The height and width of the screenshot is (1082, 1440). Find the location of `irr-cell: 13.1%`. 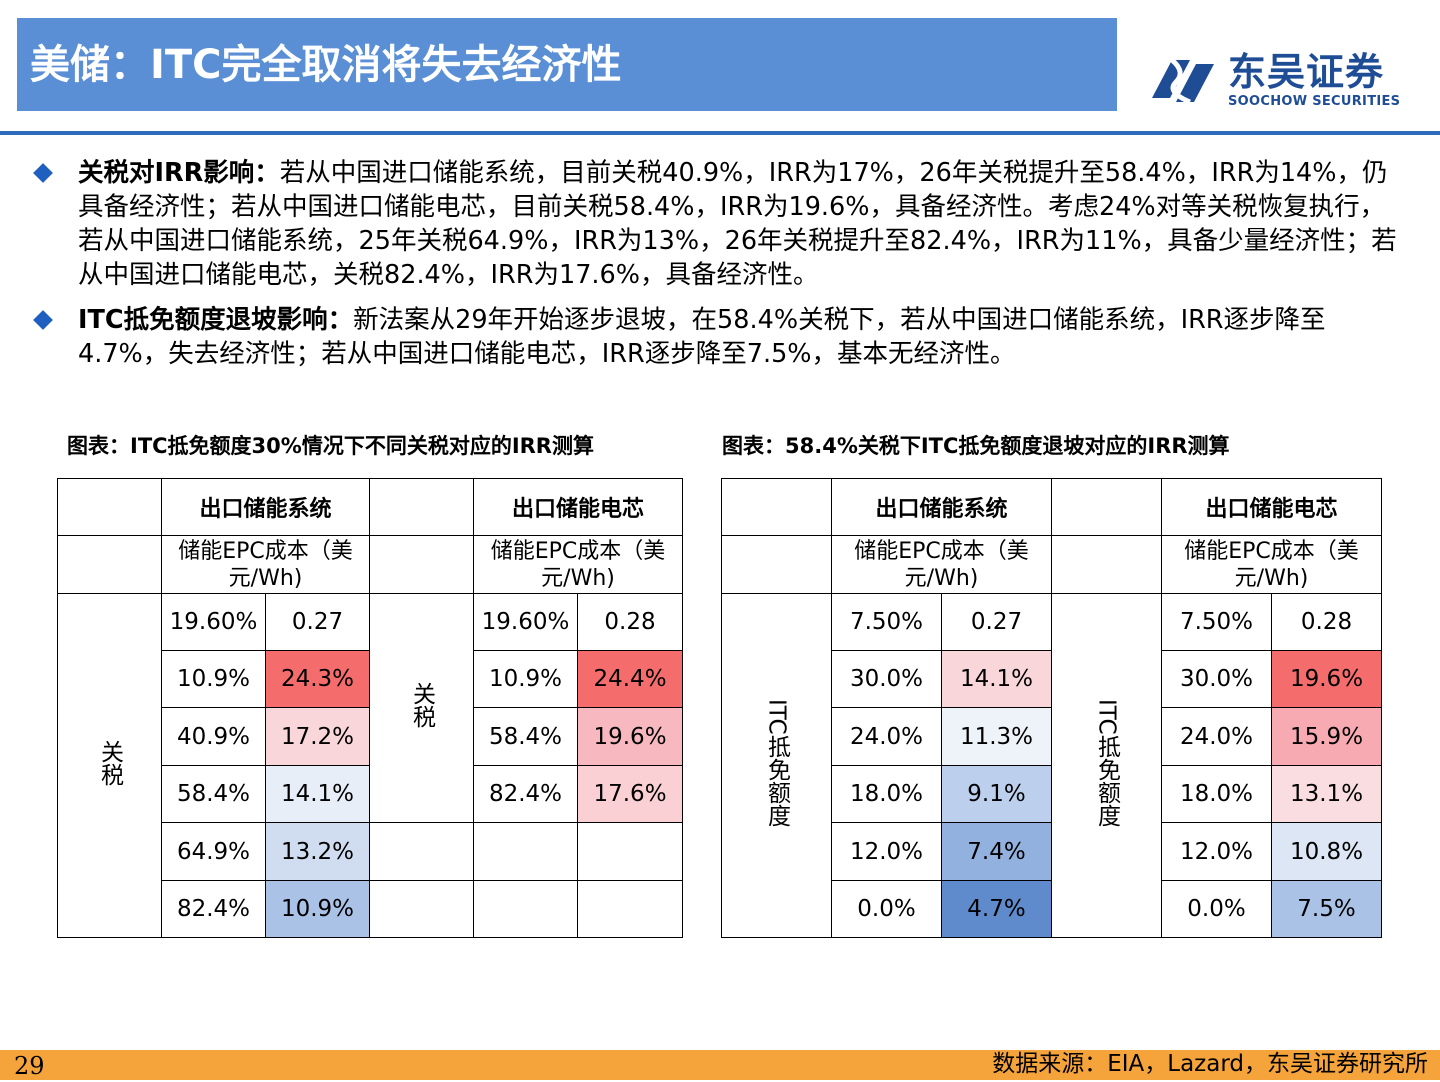

irr-cell: 13.1% is located at coordinates (1327, 794).